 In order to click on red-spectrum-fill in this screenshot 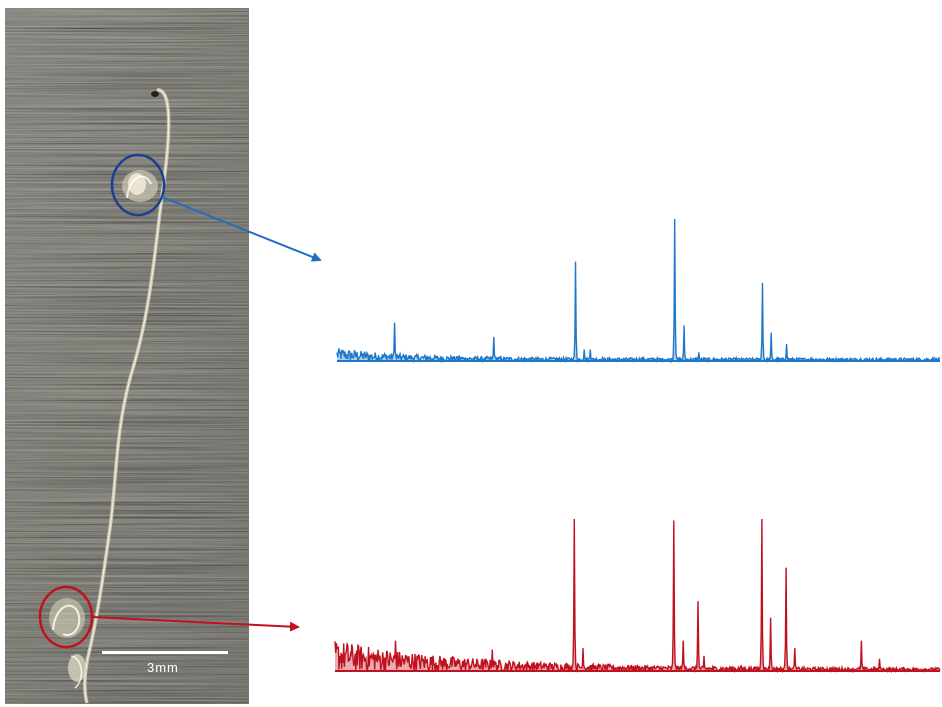, I will do `click(637, 595)`.